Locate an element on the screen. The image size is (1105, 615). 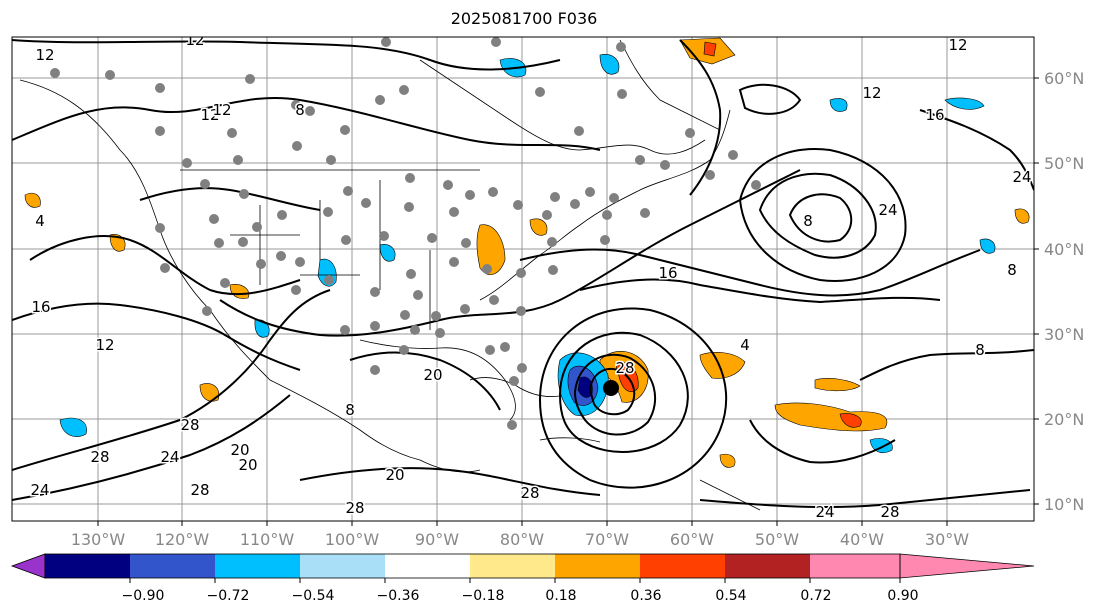
lon-label: 40°W is located at coordinates (862, 539).